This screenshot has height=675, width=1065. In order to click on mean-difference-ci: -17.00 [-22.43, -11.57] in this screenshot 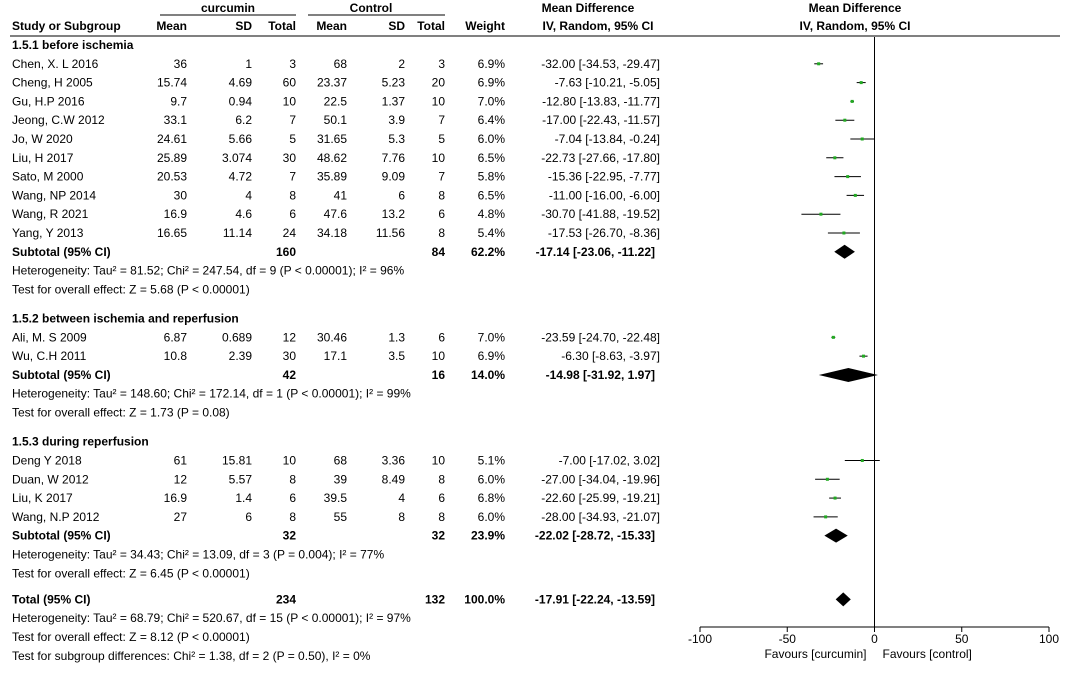, I will do `click(601, 120)`.